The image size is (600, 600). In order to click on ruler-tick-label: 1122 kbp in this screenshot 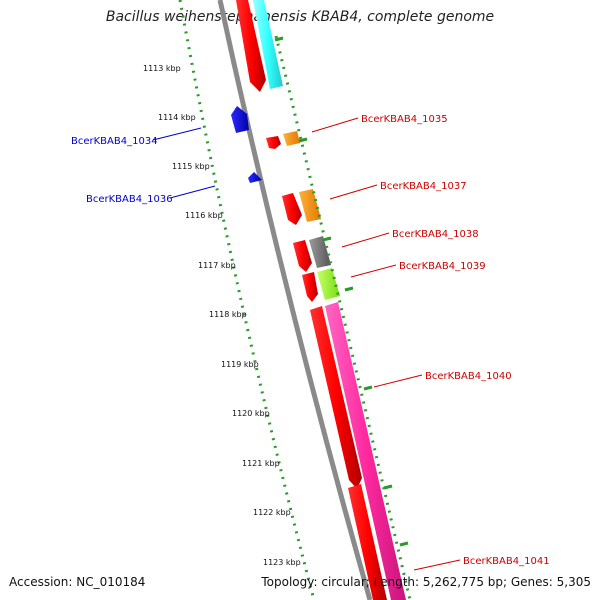, I will do `click(272, 512)`.